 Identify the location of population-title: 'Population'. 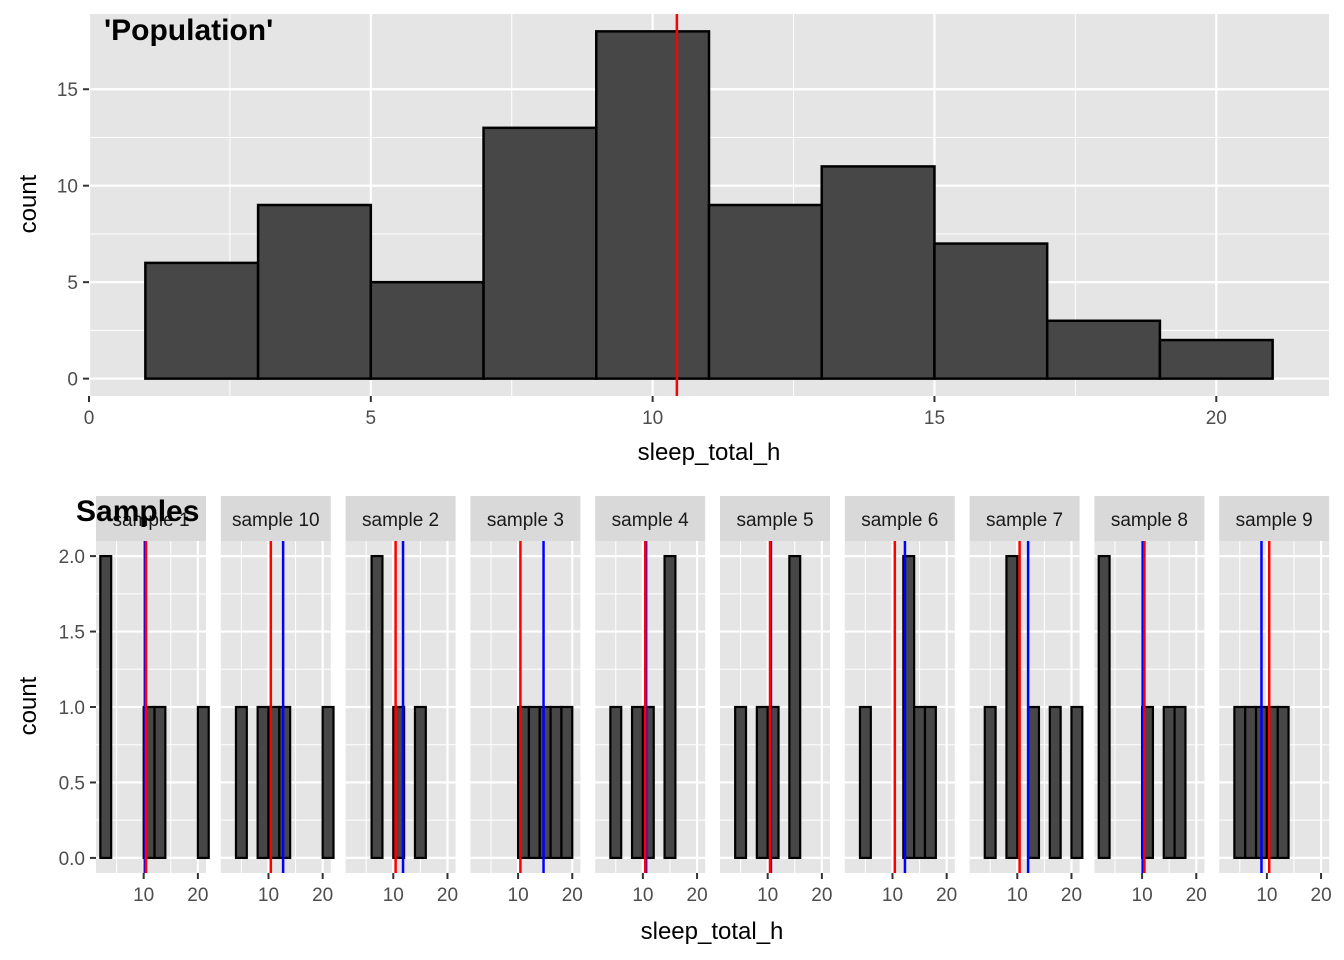
(188, 30).